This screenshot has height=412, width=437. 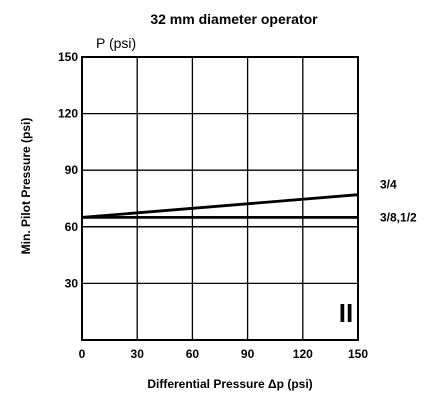 I want to click on x-tick-label: 90, so click(x=248, y=354).